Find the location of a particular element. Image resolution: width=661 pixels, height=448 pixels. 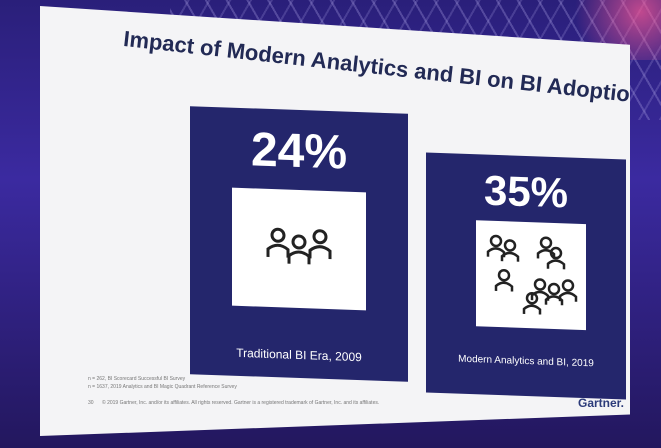

gartner-logo: Gartner. is located at coordinates (601, 403).